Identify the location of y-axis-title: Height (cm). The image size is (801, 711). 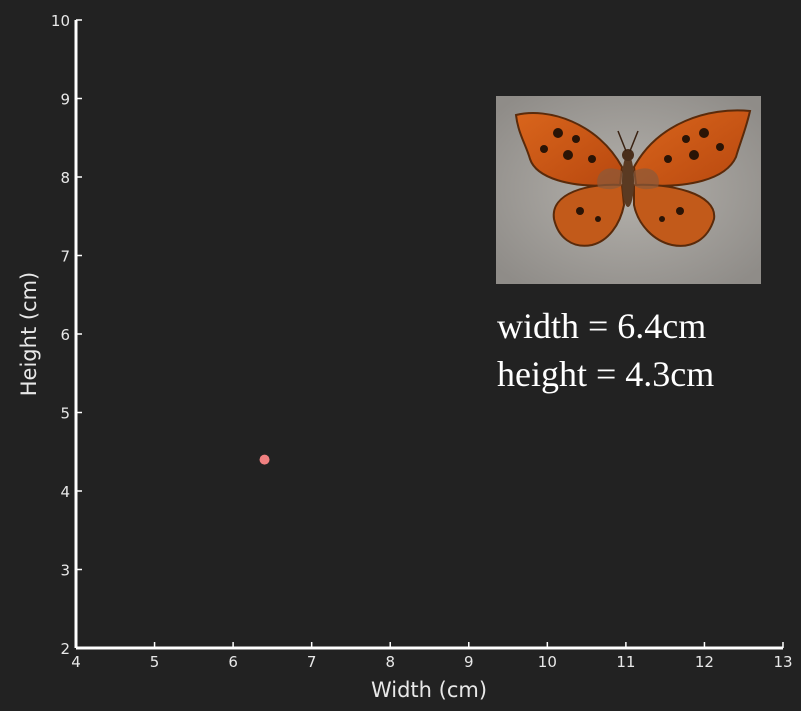
(29, 334).